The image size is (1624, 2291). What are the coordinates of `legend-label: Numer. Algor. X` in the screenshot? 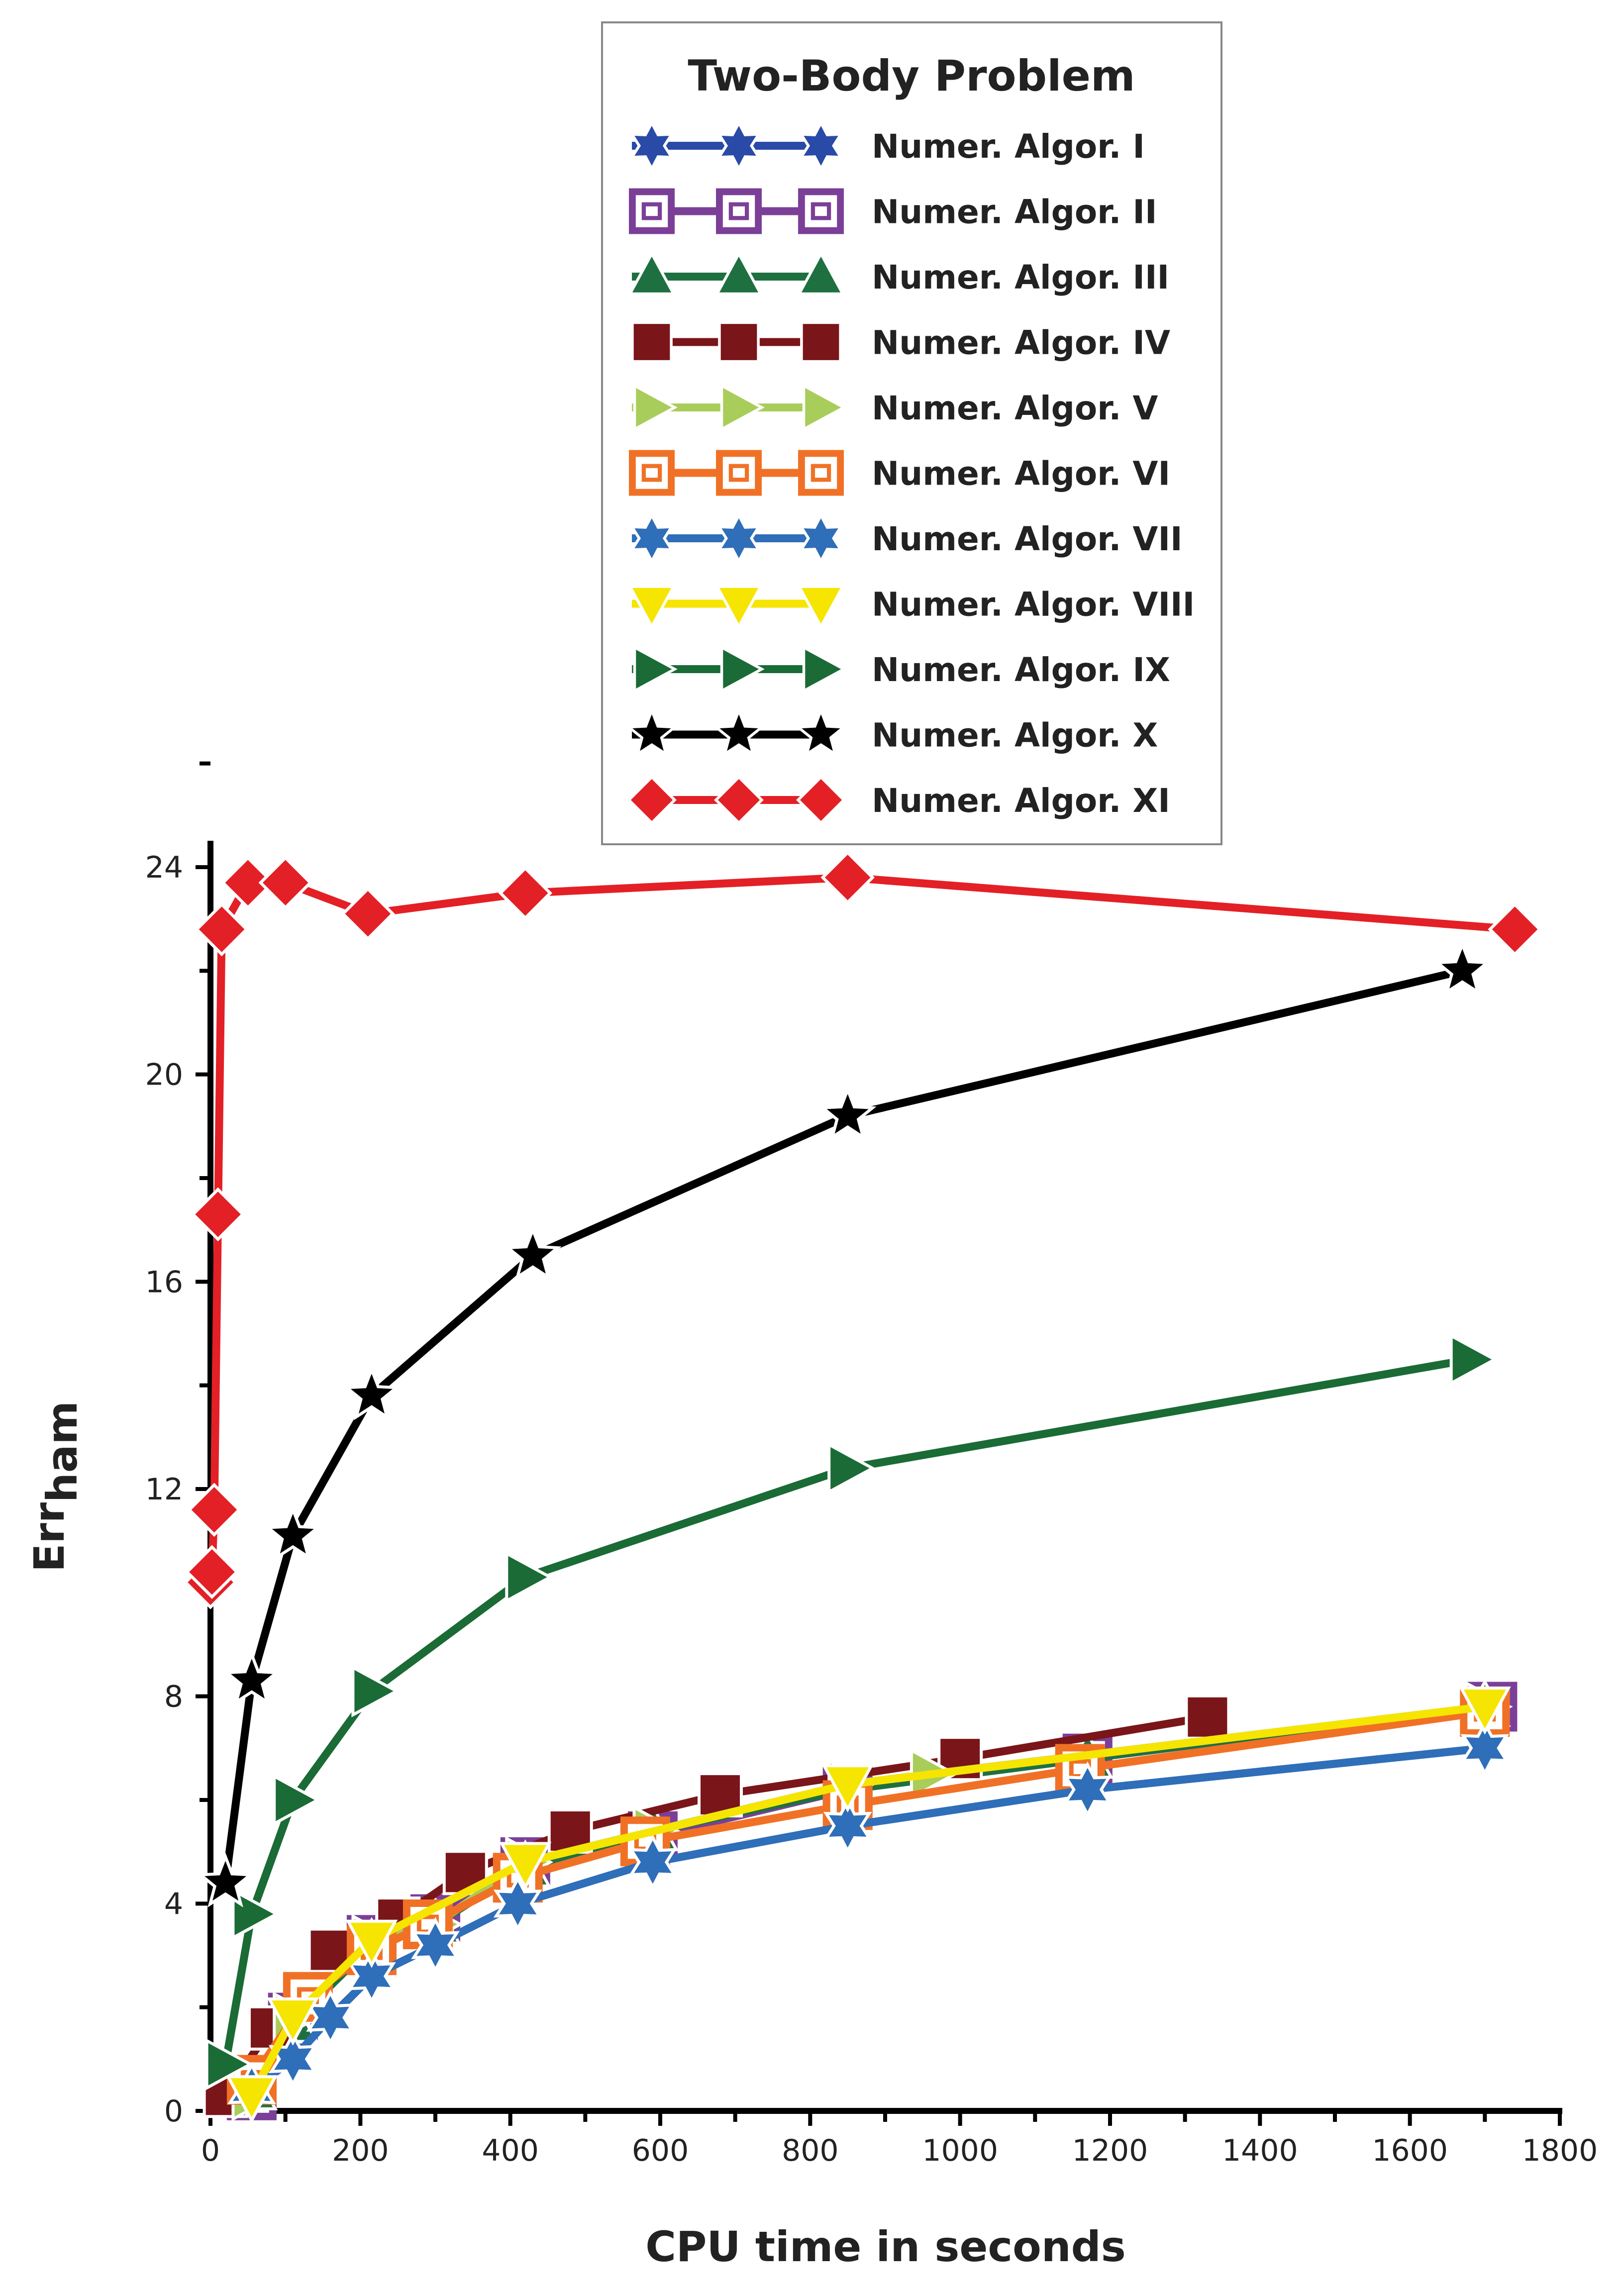 It's located at (1015, 735).